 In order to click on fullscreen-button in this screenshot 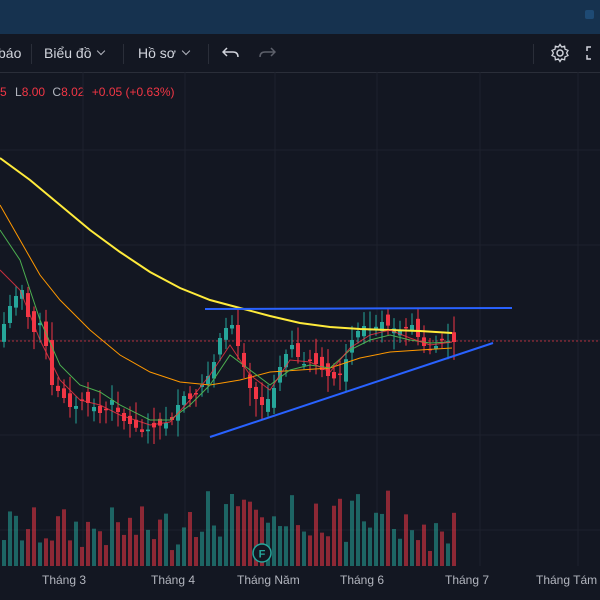, I will do `click(593, 53)`.